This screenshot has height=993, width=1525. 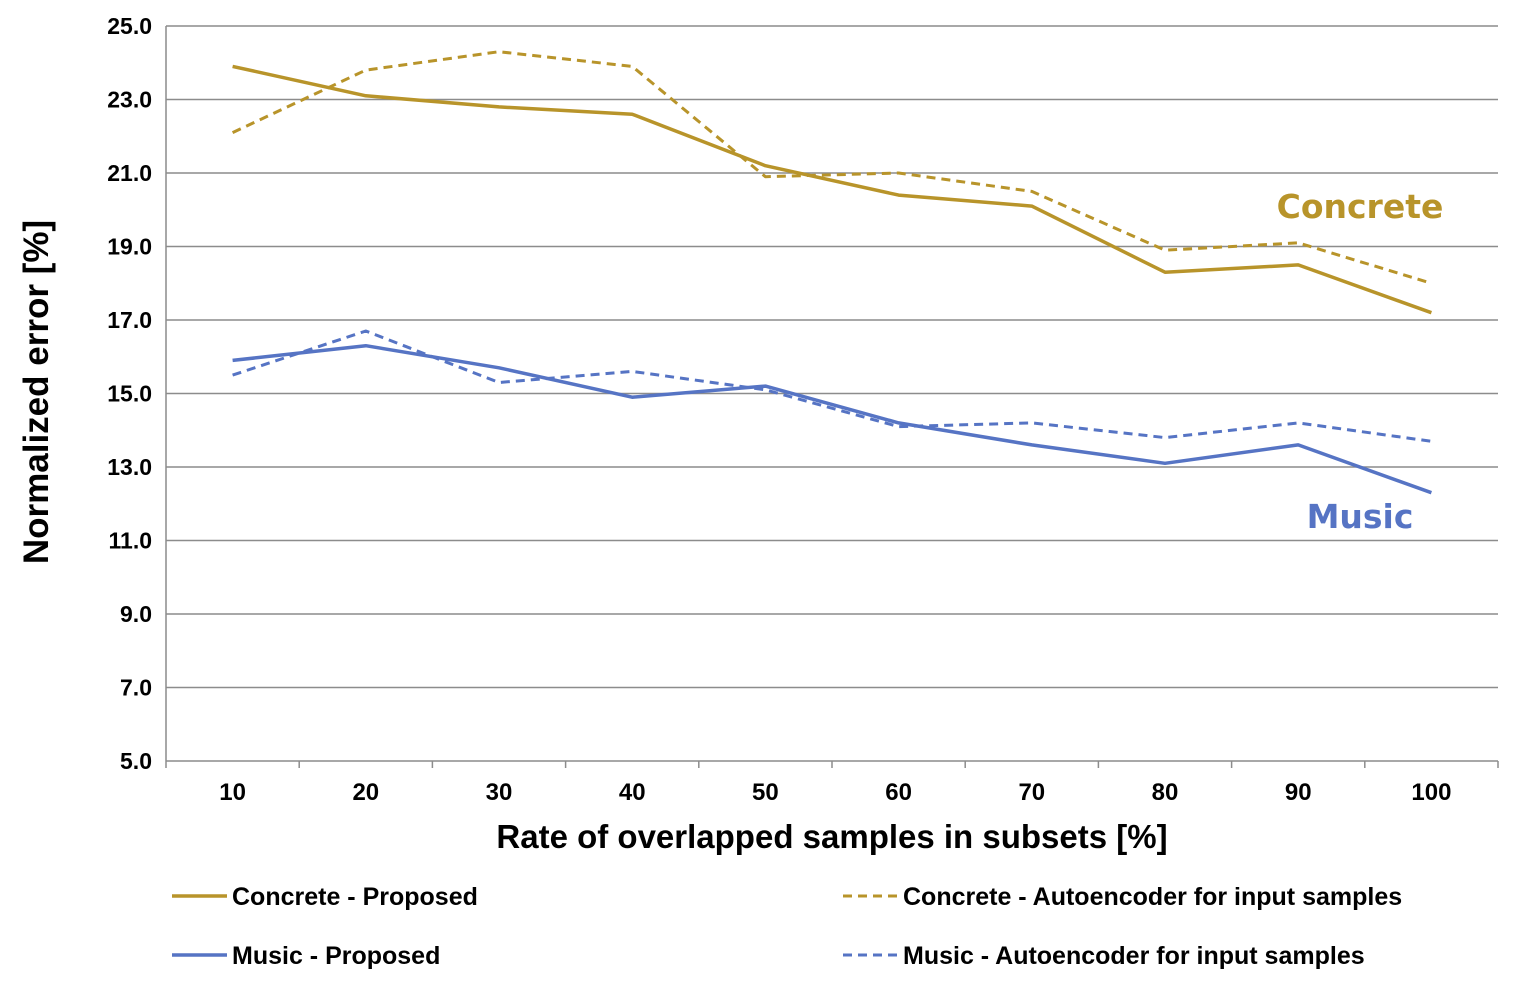 What do you see at coordinates (898, 792) in the screenshot?
I see `x-tick-label: 60` at bounding box center [898, 792].